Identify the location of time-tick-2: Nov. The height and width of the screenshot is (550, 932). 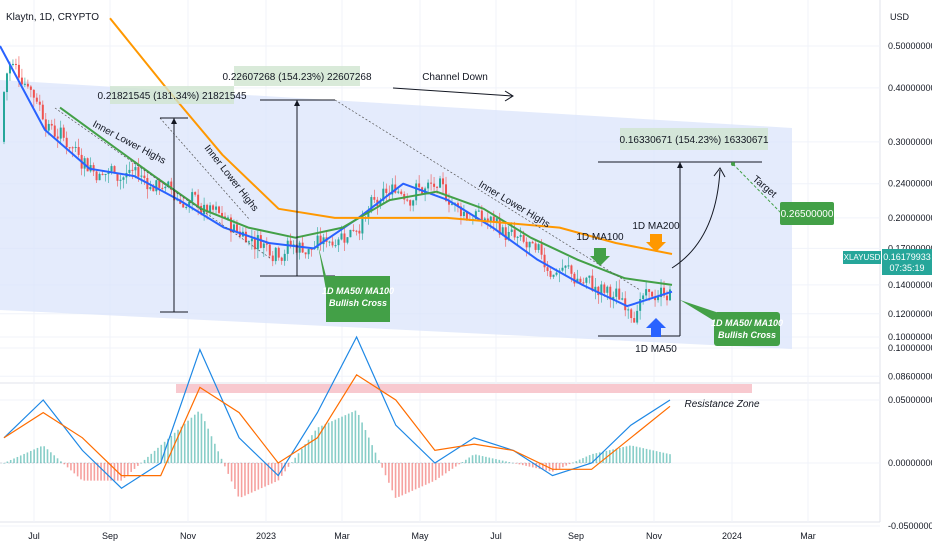
(188, 536).